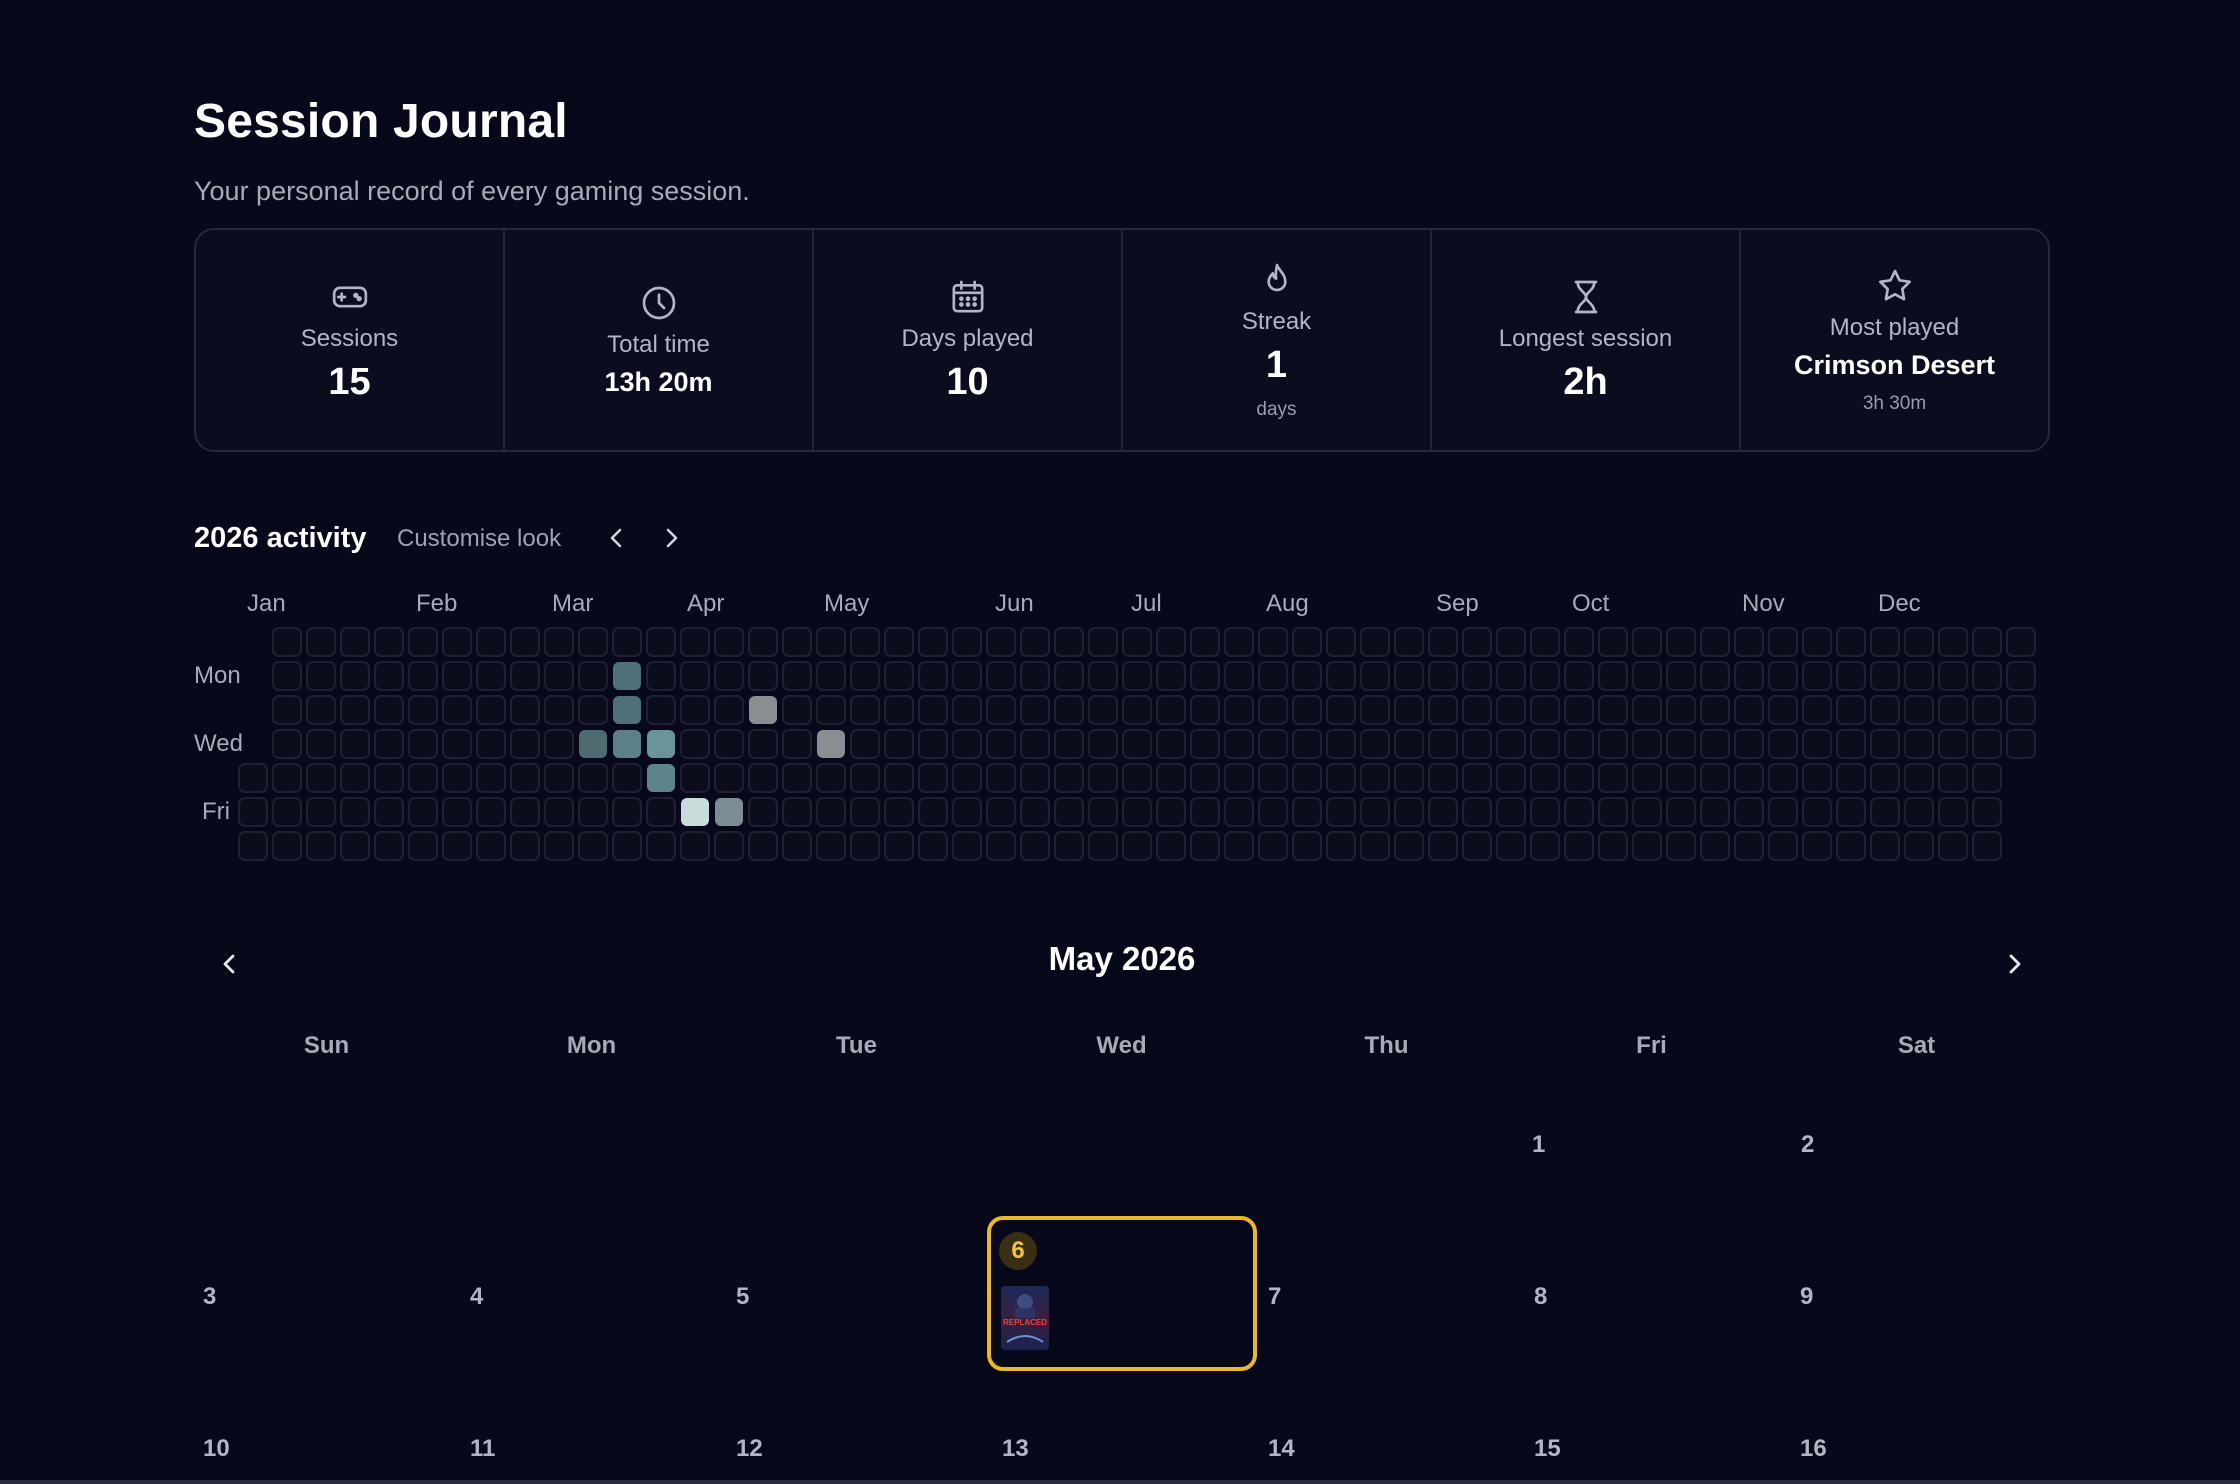 The width and height of the screenshot is (2240, 1484). Describe the element at coordinates (483, 1448) in the screenshot. I see `calendar-day: 11` at that location.